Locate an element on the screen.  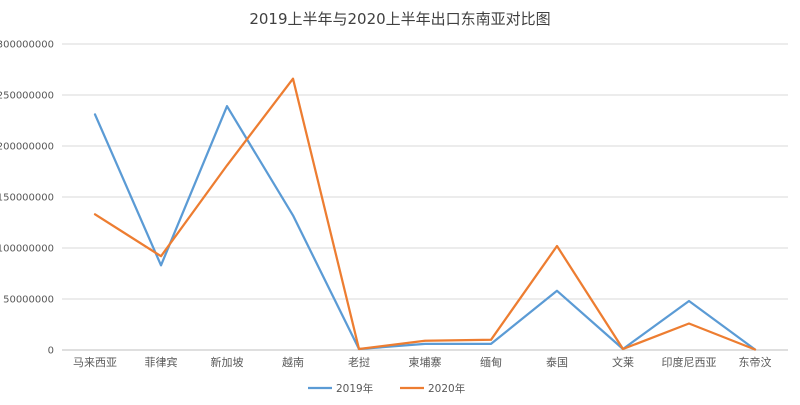
x-tick-label: 文莱 is located at coordinates (623, 362).